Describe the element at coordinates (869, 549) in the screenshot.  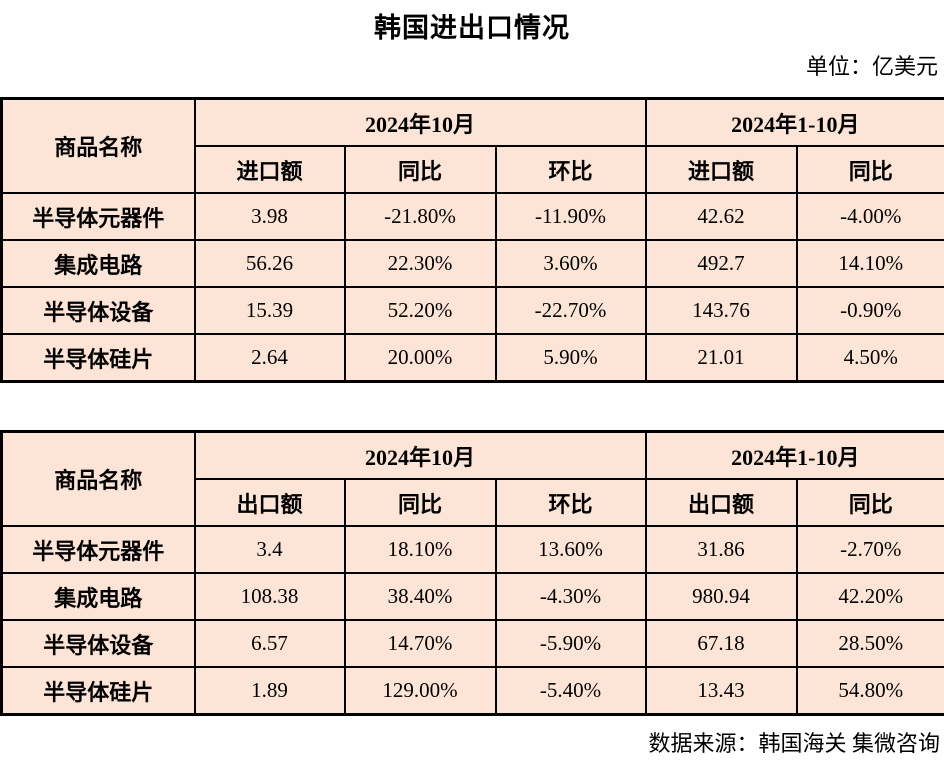
I see `cell: -2.70%` at that location.